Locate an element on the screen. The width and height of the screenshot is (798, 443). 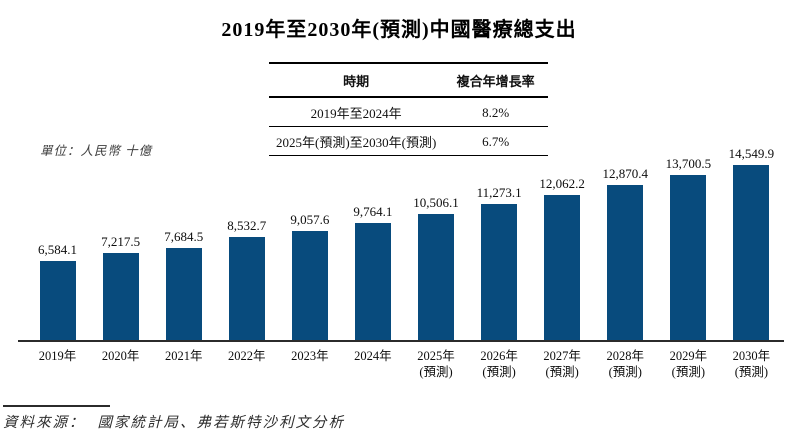
bar-group: 12,062.2 is located at coordinates (562, 258).